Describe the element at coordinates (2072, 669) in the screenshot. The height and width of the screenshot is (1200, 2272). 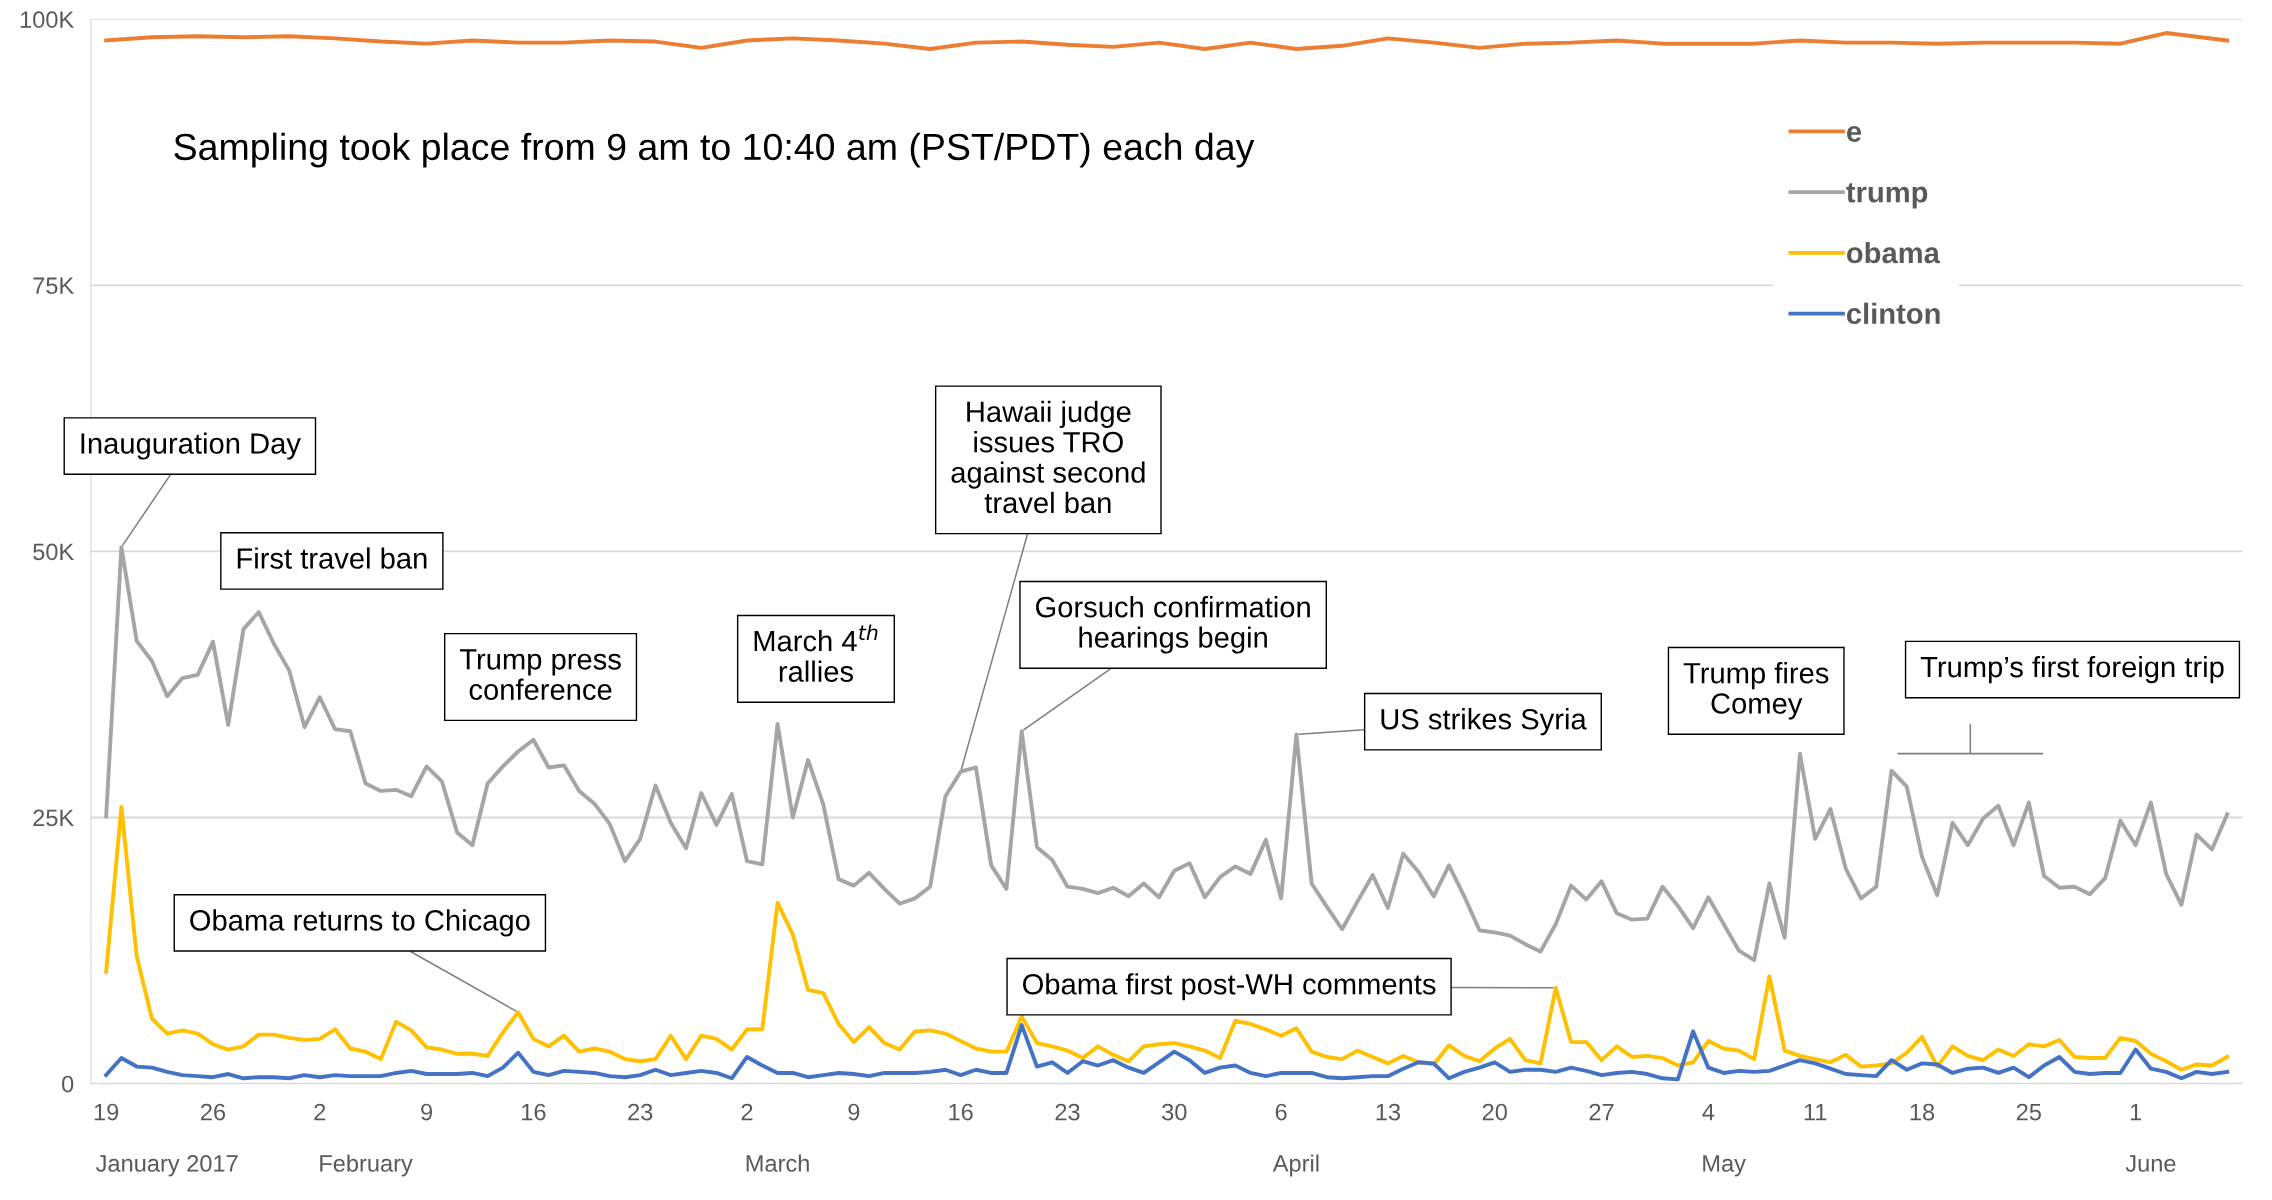
I see `annotation: Trump’s first foreign trip` at that location.